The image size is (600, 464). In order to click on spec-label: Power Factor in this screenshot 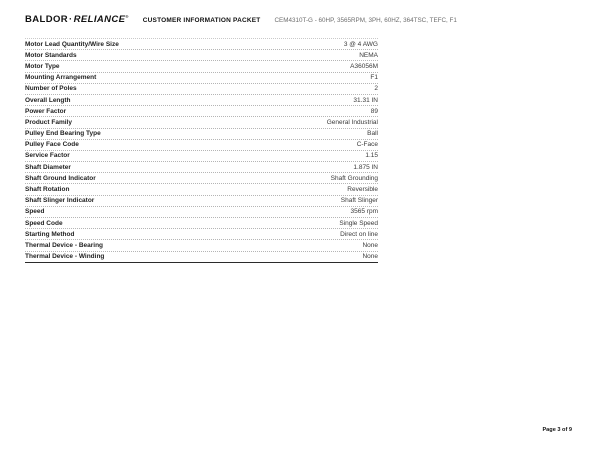, I will do `click(46, 111)`.